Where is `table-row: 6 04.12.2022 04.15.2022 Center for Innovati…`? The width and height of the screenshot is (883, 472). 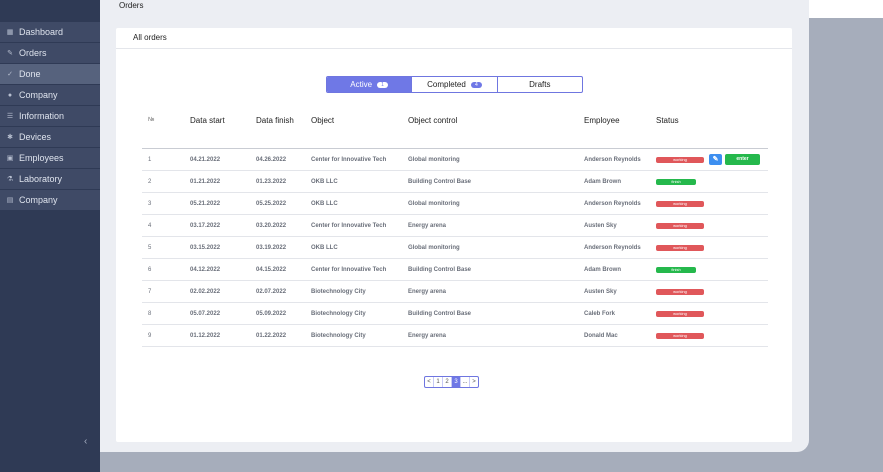 table-row: 6 04.12.2022 04.15.2022 Center for Innovati… is located at coordinates (455, 269).